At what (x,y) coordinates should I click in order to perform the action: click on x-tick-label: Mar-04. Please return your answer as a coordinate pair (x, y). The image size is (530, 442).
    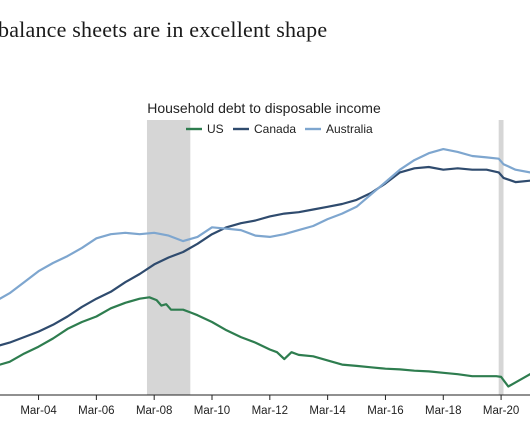
    Looking at the image, I should click on (38, 411).